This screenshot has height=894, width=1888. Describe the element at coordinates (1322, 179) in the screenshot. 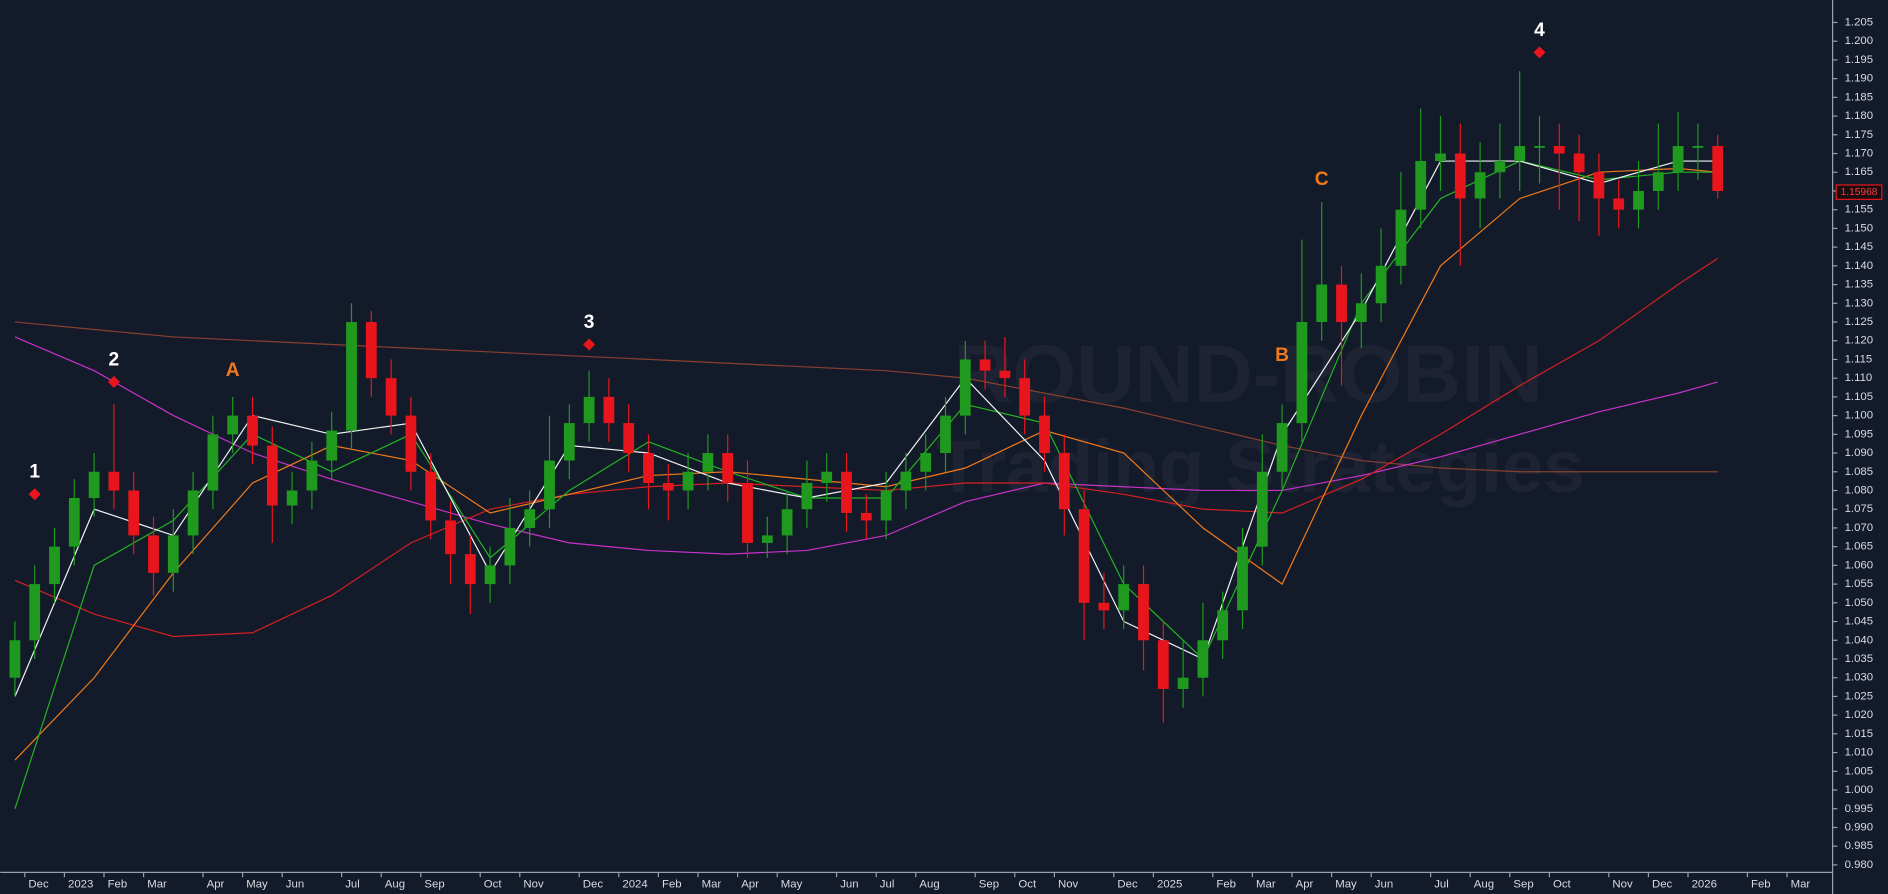

I see `annotation-label: C` at that location.